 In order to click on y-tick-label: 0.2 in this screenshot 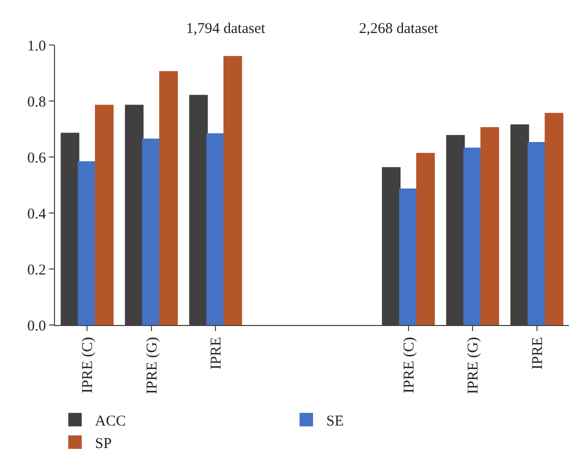, I will do `click(36, 270)`.